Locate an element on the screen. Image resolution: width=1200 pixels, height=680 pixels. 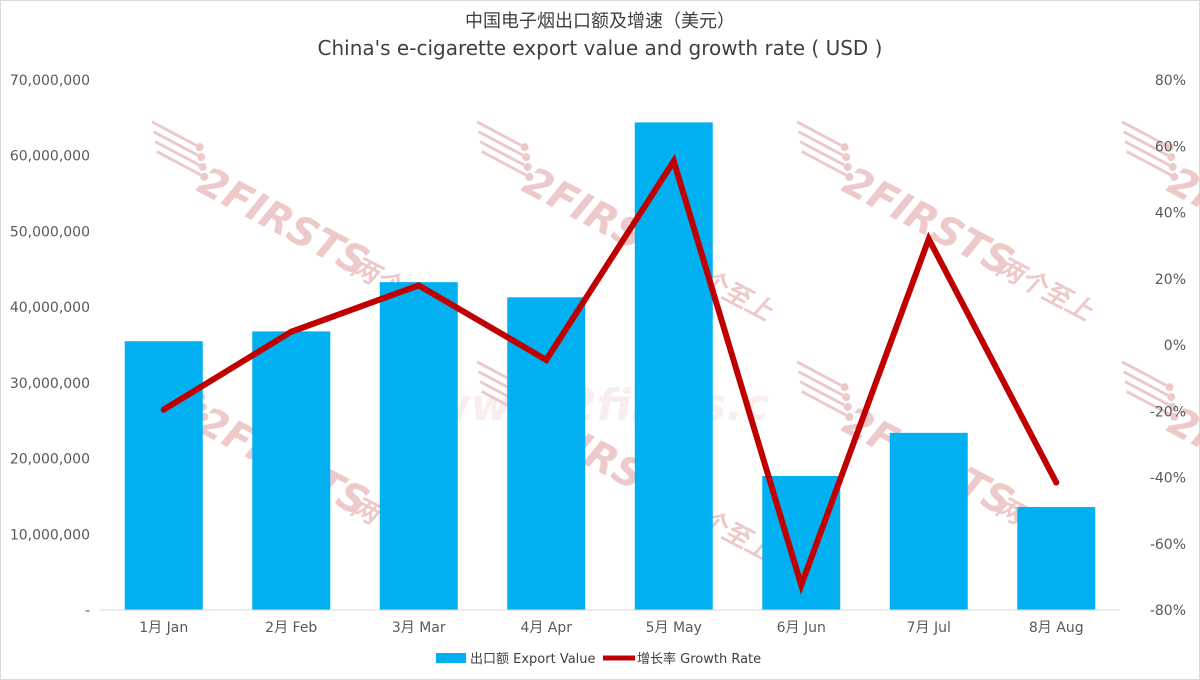
left-tick-label: 20,000,000 is located at coordinates (50, 460).